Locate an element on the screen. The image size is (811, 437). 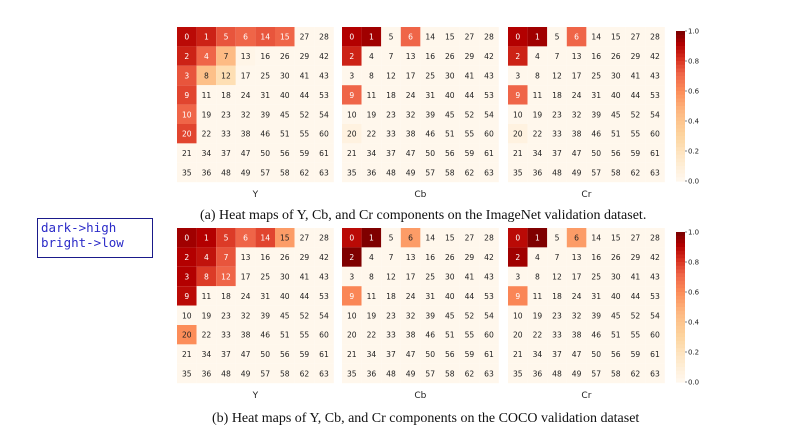
cell-label: 34 is located at coordinates (372, 354).